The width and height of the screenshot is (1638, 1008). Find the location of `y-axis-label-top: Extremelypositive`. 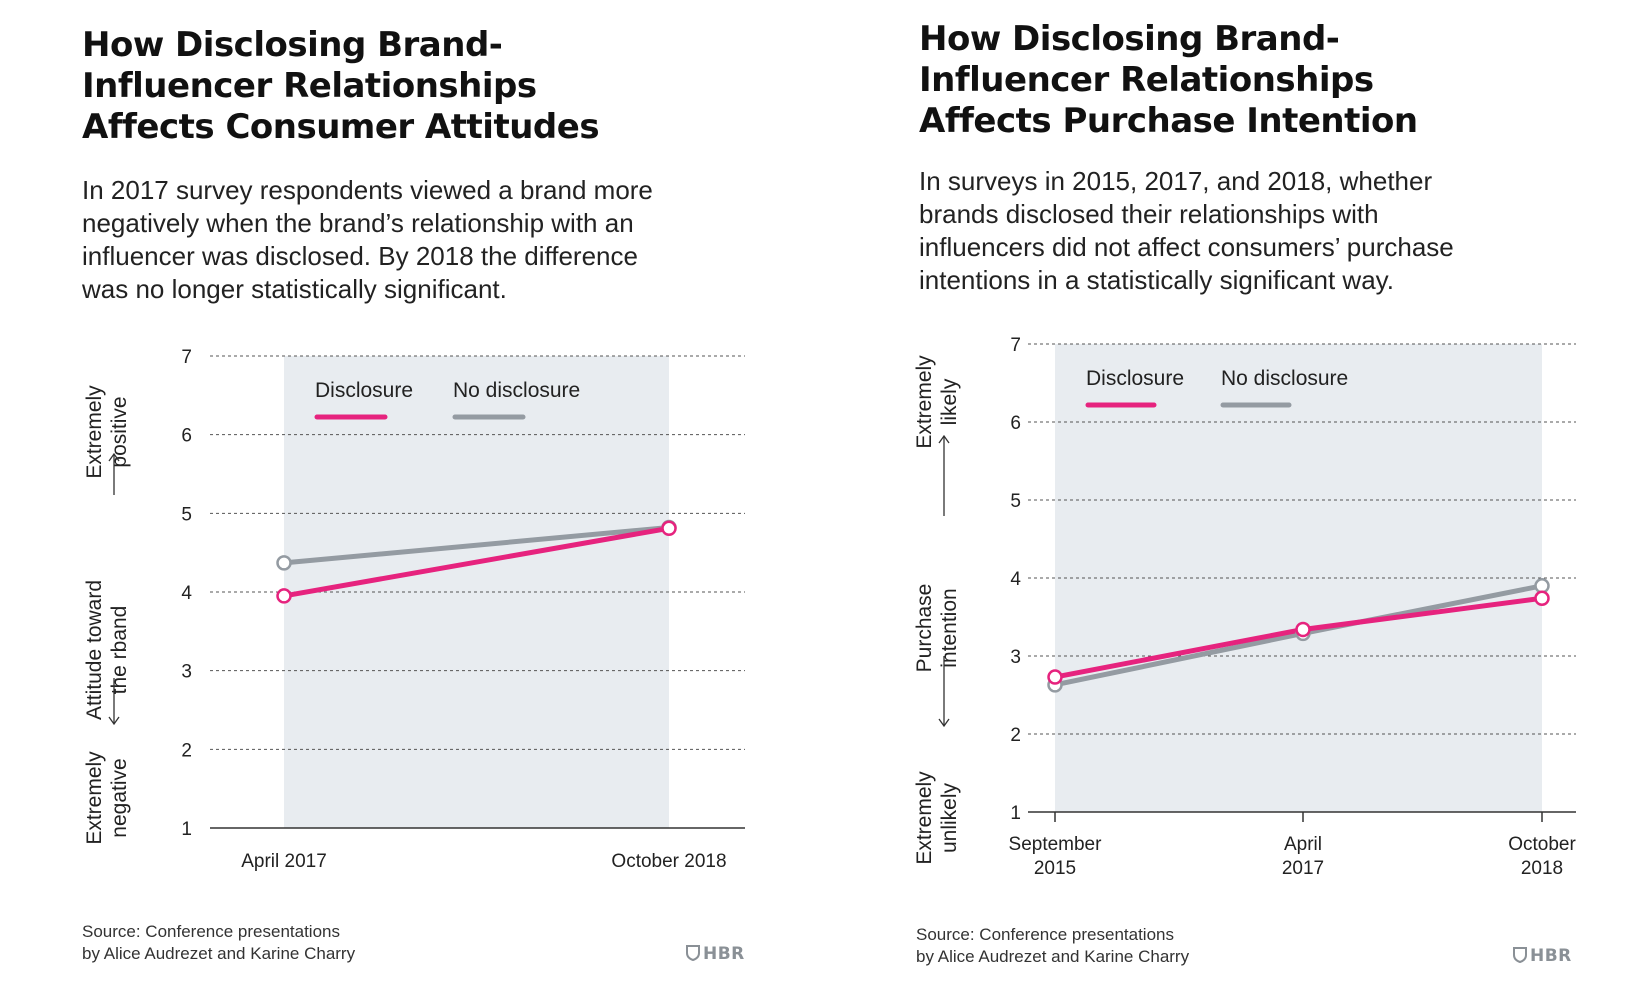

y-axis-label-top: Extremelypositive is located at coordinates (107, 432).